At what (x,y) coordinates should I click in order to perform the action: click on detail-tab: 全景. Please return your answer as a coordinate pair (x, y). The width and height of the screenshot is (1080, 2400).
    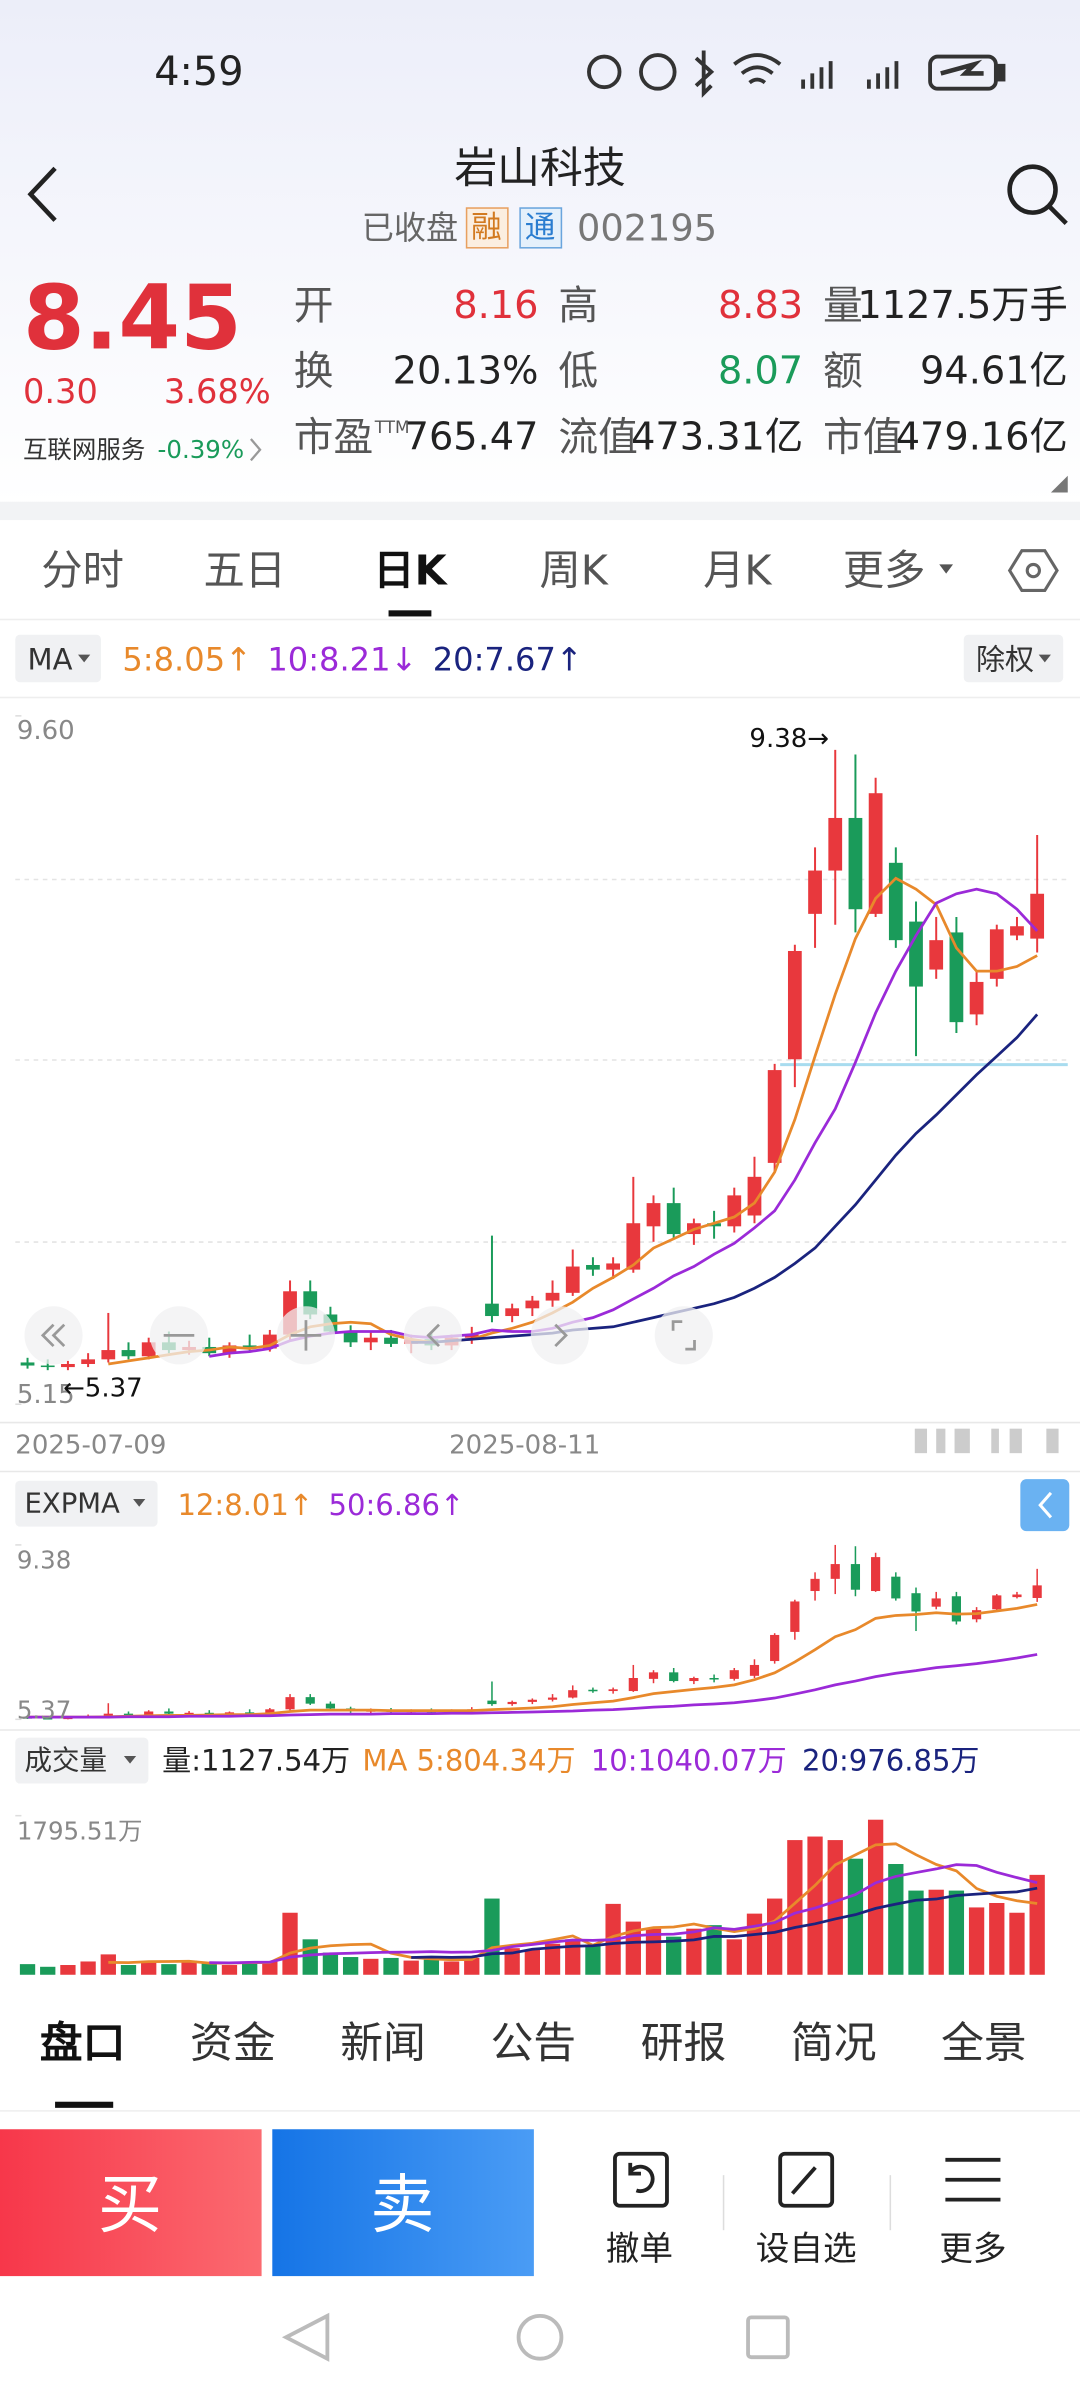
    Looking at the image, I should click on (984, 2044).